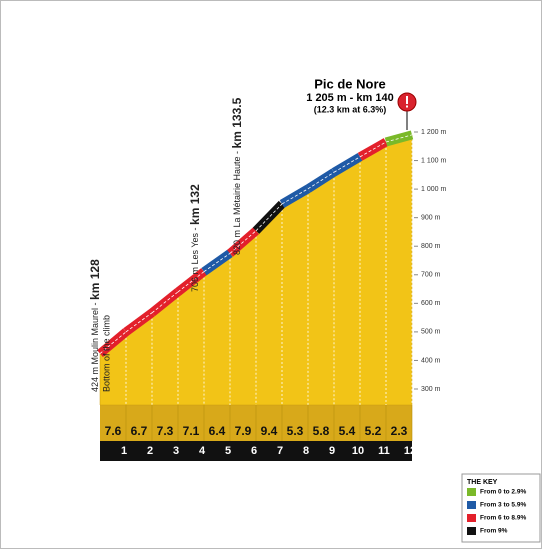 This screenshot has height=549, width=542. I want to click on x-tick-label: 3, so click(176, 451).